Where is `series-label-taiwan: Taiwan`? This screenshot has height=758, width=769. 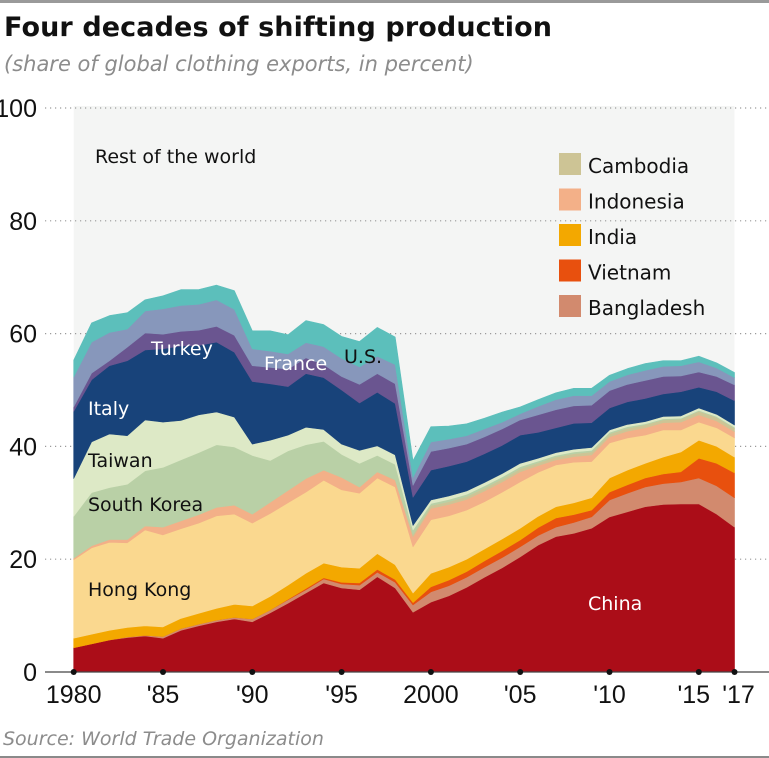
series-label-taiwan: Taiwan is located at coordinates (120, 461).